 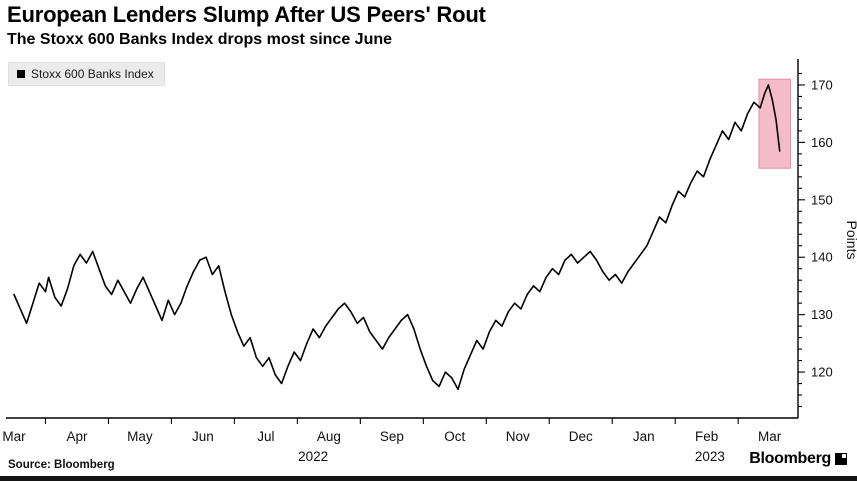 I want to click on x-tick-label: Jun, so click(x=203, y=436).